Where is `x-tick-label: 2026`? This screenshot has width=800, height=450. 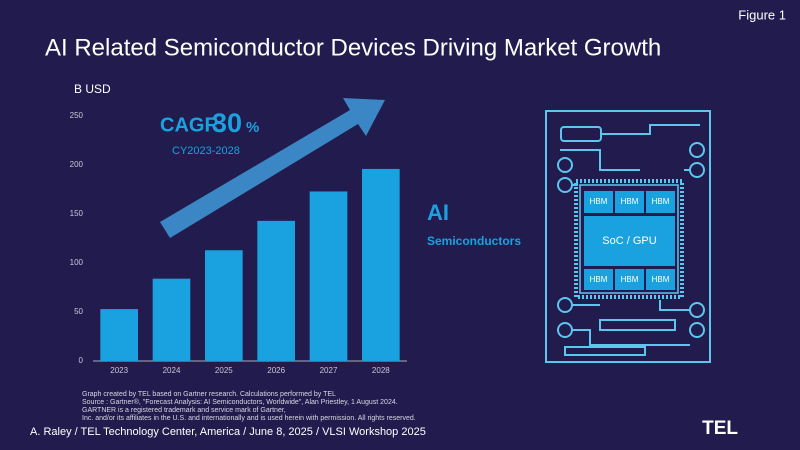 x-tick-label: 2026 is located at coordinates (276, 370).